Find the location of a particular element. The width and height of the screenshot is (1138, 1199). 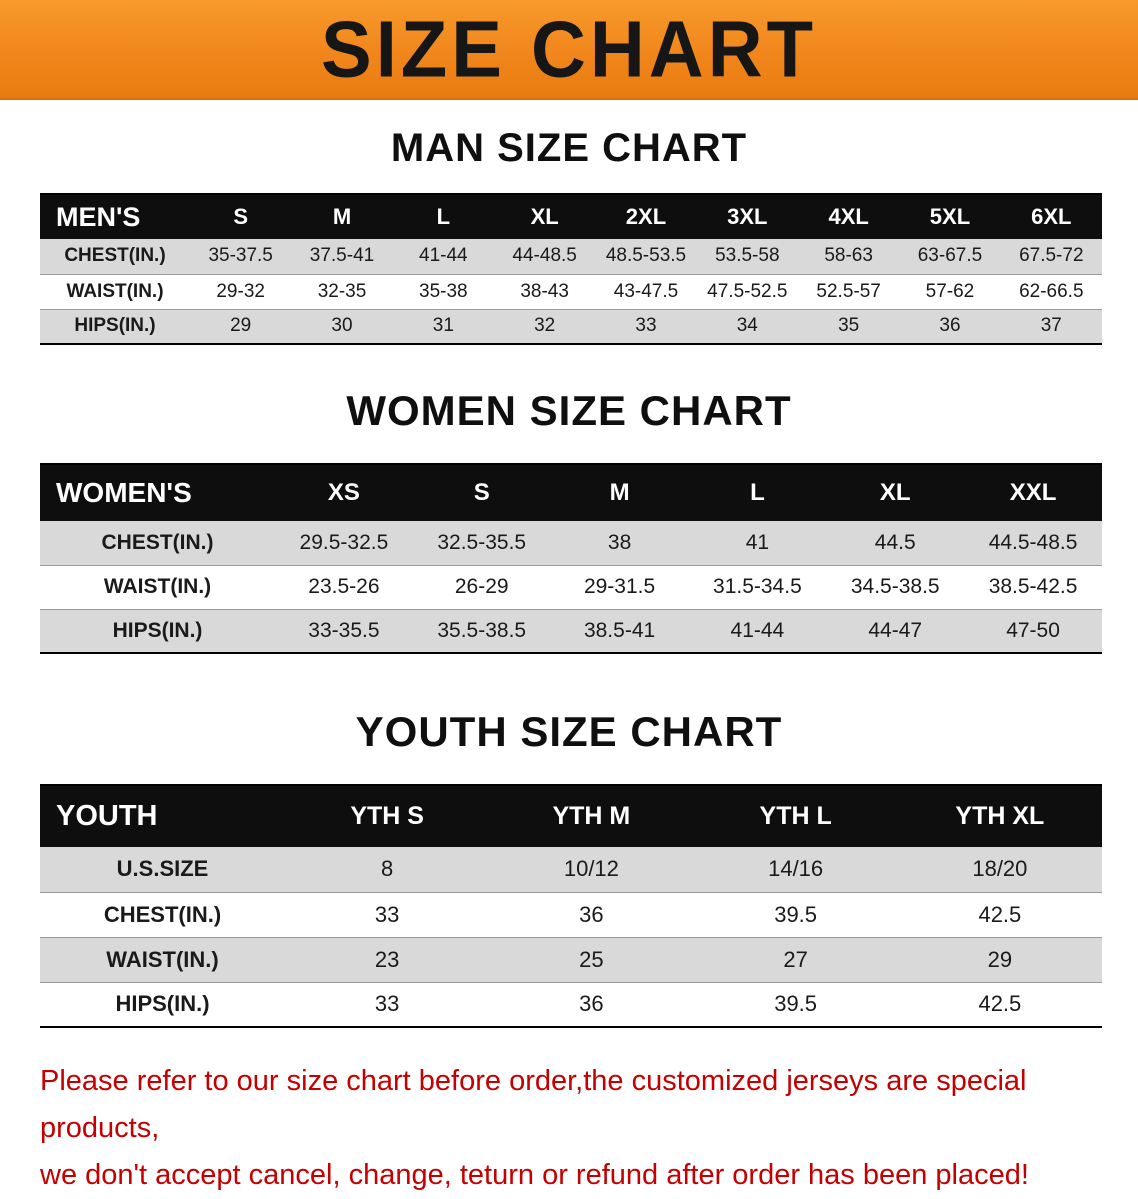

size-value: 35.5-38.5 is located at coordinates (482, 630).